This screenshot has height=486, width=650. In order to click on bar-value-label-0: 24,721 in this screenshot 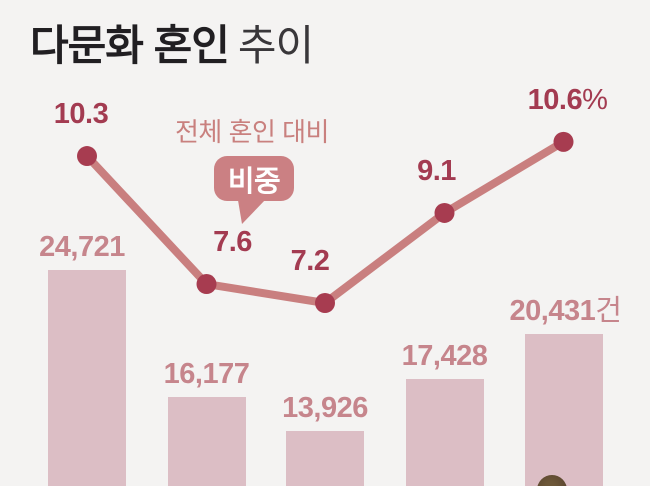, I will do `click(82, 246)`.